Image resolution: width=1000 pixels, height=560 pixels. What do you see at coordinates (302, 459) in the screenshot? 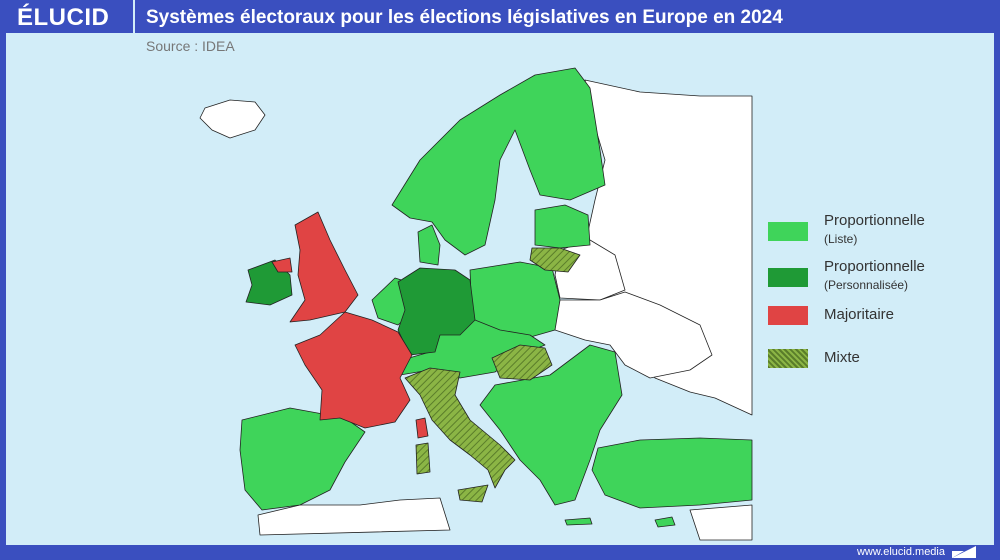
I see `iberia` at bounding box center [302, 459].